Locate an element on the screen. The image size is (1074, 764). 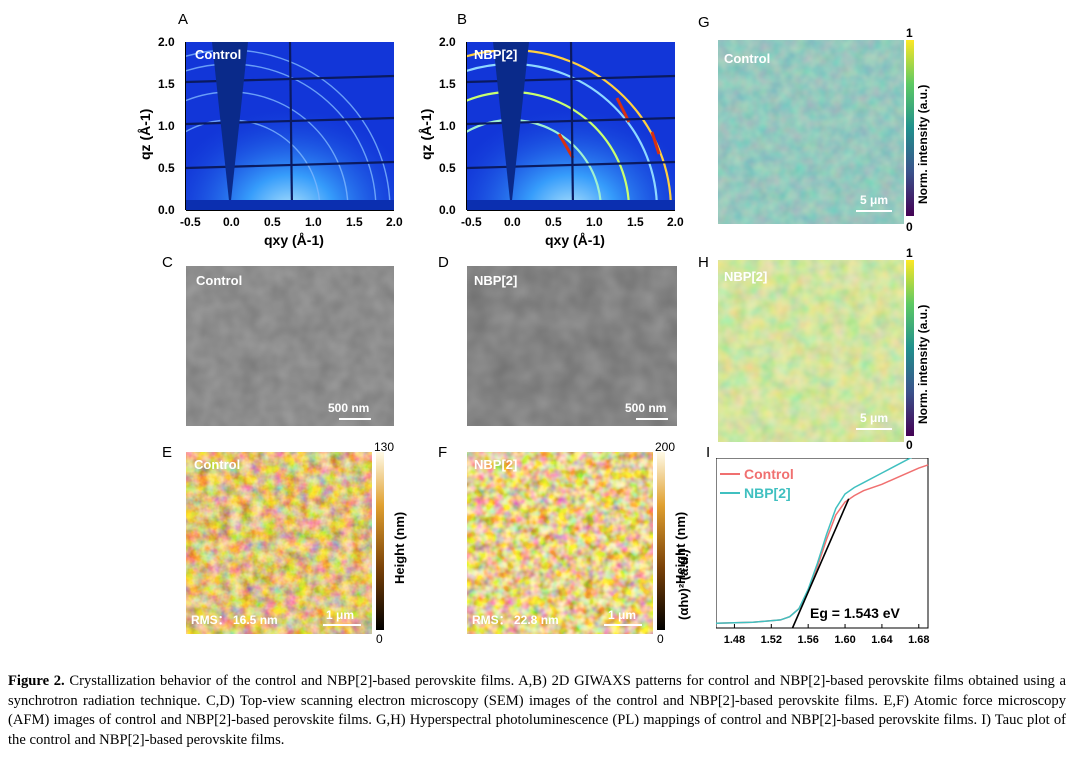
pl-nbp-scalebar is located at coordinates (874, 429).